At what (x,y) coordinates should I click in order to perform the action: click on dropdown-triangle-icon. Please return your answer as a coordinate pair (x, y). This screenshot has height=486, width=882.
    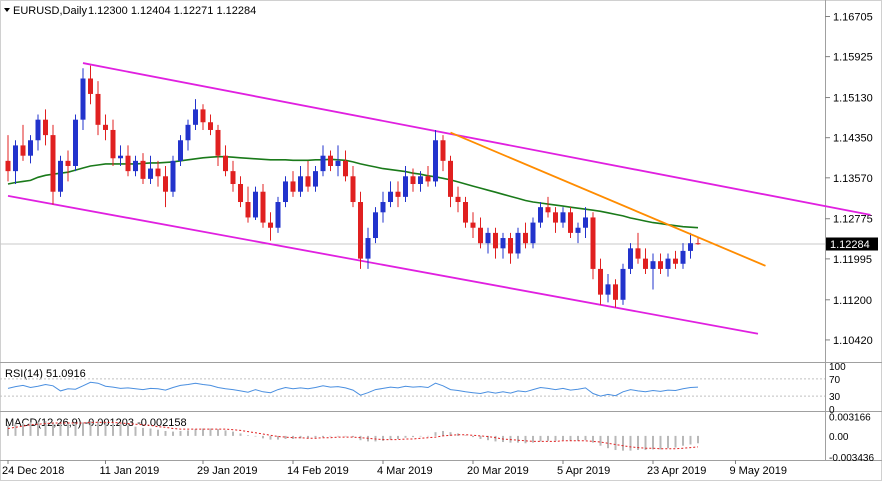
    Looking at the image, I should click on (7, 10).